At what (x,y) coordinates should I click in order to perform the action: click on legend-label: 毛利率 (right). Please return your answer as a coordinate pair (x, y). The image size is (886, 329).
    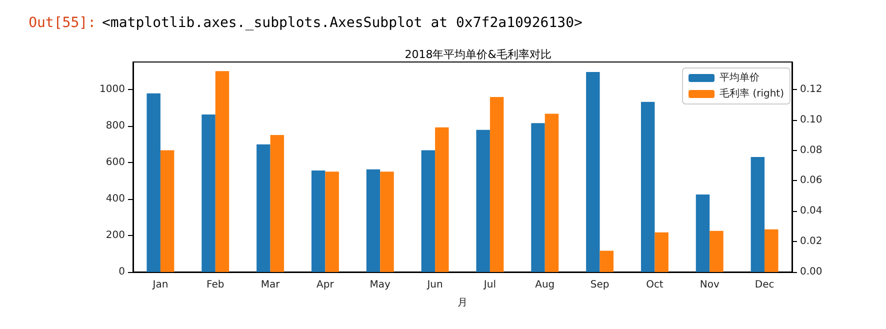
    Looking at the image, I should click on (752, 94).